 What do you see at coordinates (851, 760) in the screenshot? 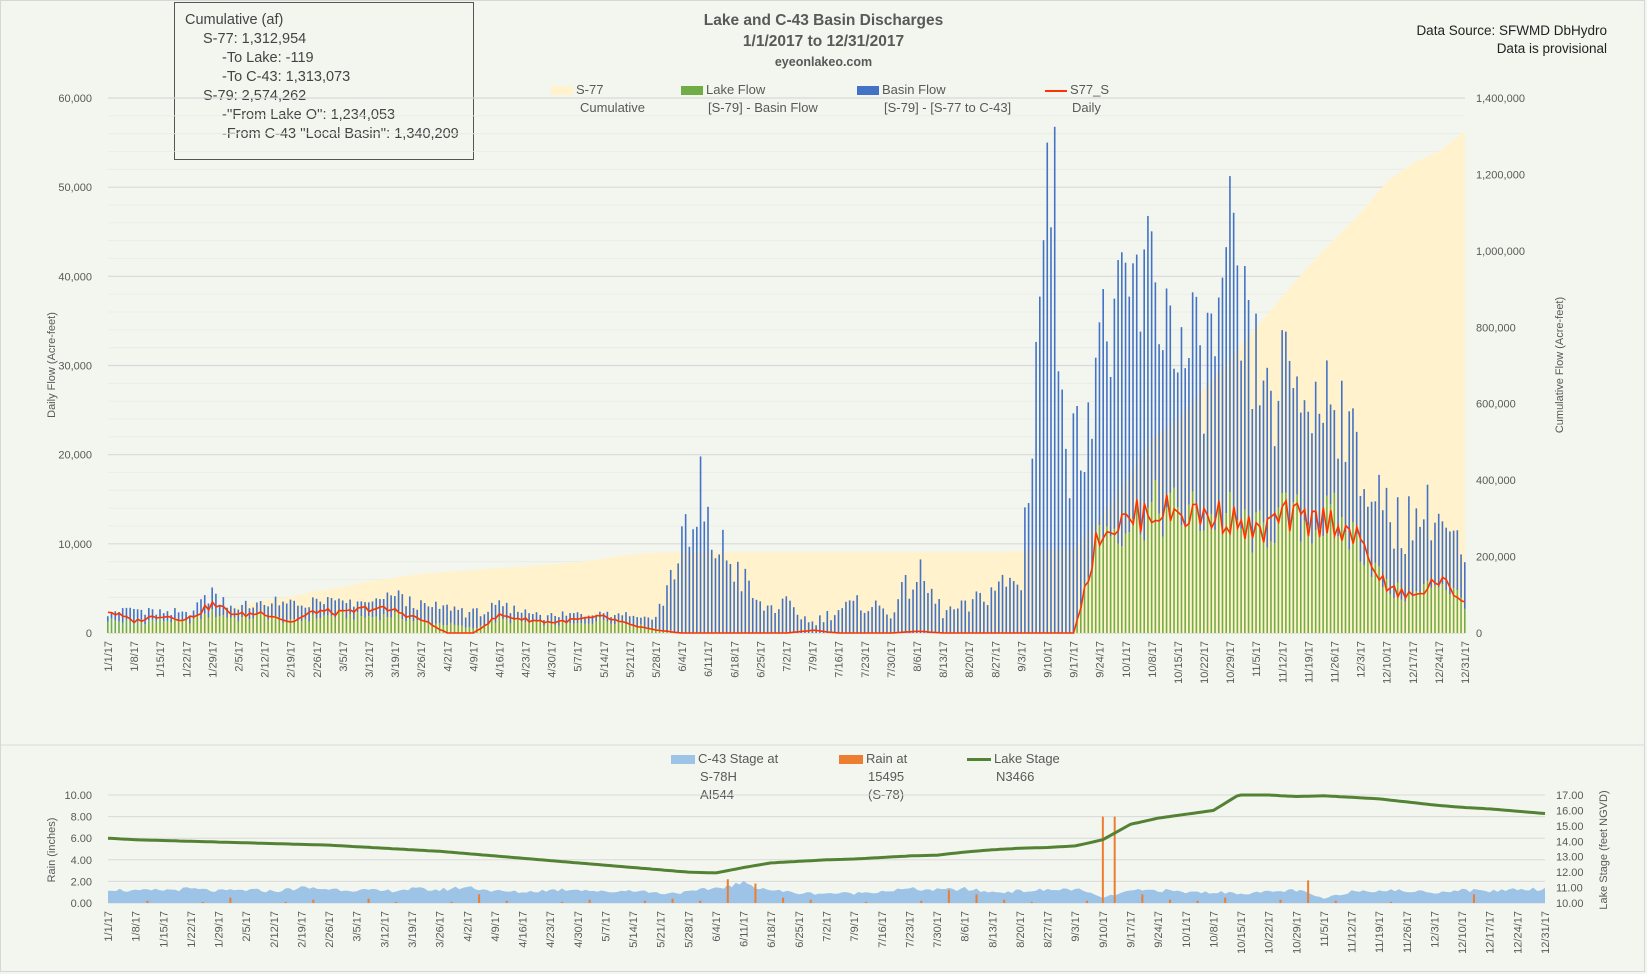
I see `legend-swatch-rain` at bounding box center [851, 760].